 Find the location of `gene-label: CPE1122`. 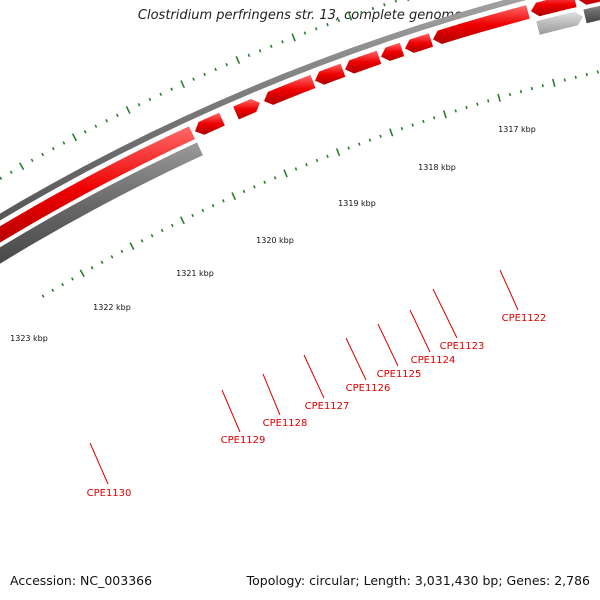

gene-label: CPE1122 is located at coordinates (524, 318).